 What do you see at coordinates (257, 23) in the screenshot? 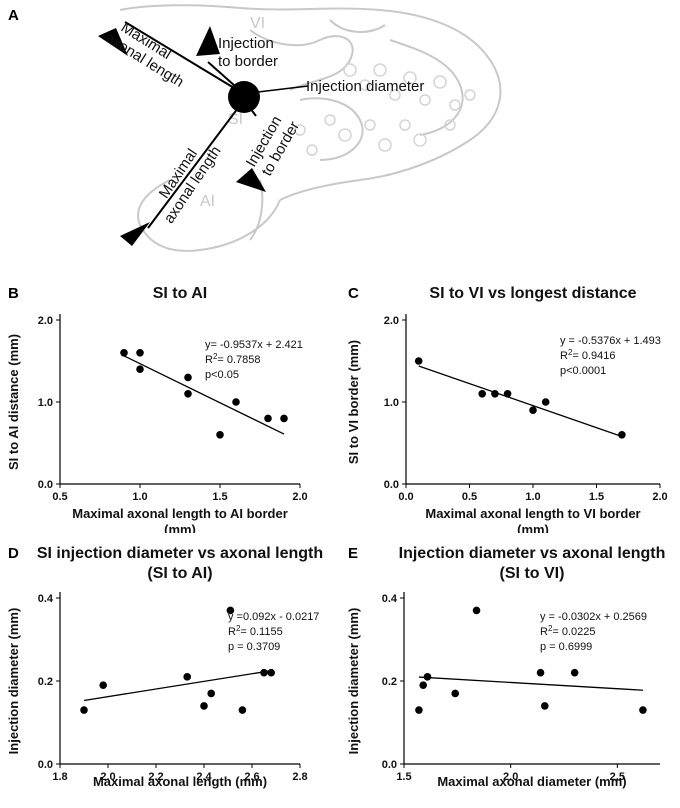
I see `region-label-vi: VI` at bounding box center [257, 23].